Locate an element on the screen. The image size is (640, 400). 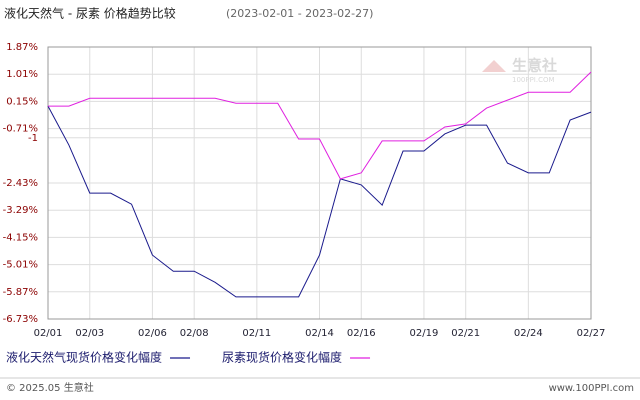
footer-left: © 2025.05 生意社 is located at coordinates (50, 387).